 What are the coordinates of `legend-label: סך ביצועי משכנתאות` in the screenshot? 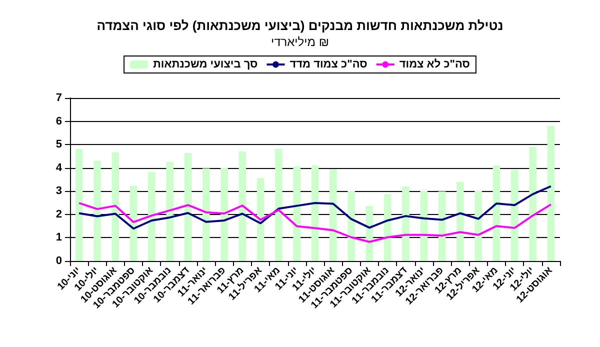 It's located at (205, 64).